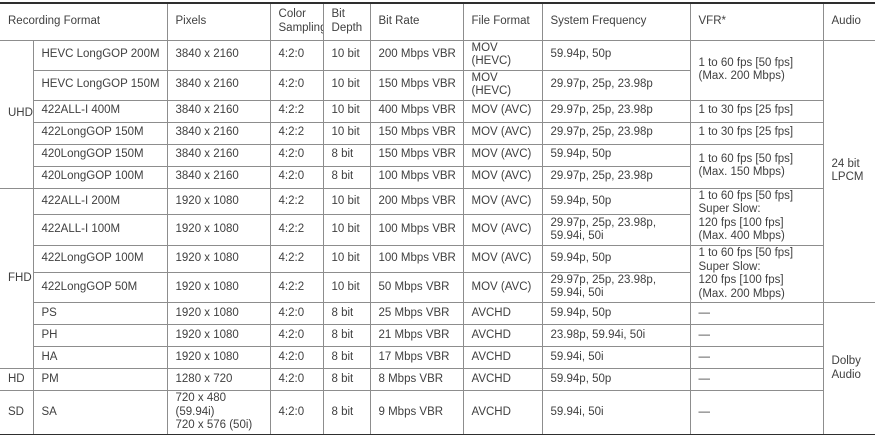 The height and width of the screenshot is (435, 875). Describe the element at coordinates (502, 85) in the screenshot. I see `cell-file-format: MOV (HEVC)` at that location.